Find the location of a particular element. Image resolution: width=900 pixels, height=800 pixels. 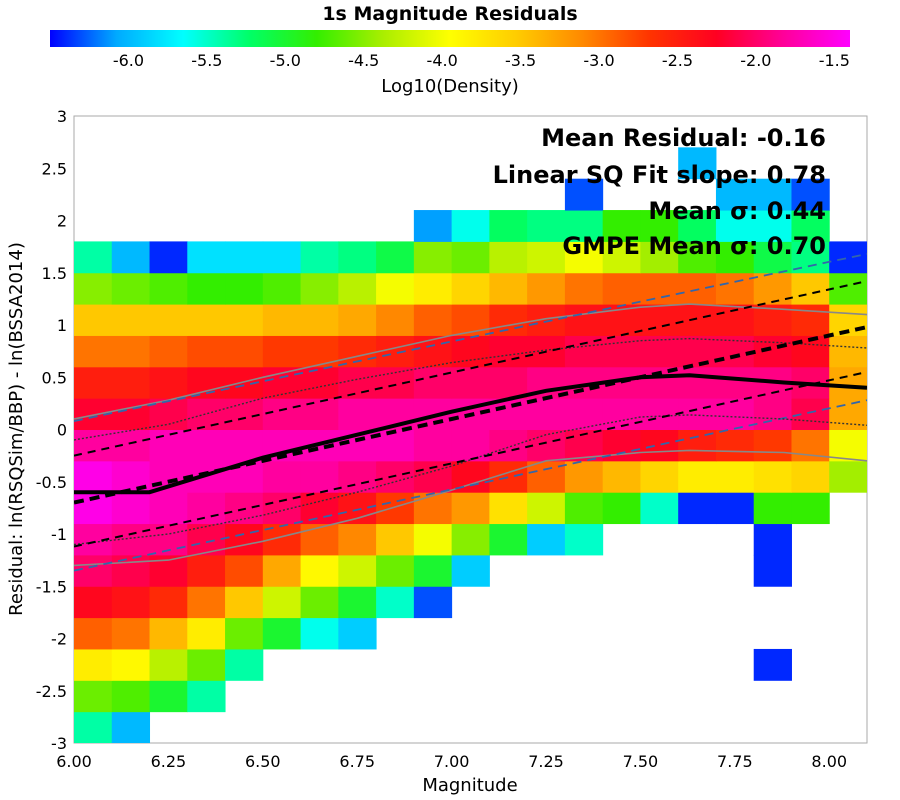

colorbar-label: Log10(Density) is located at coordinates (450, 86).